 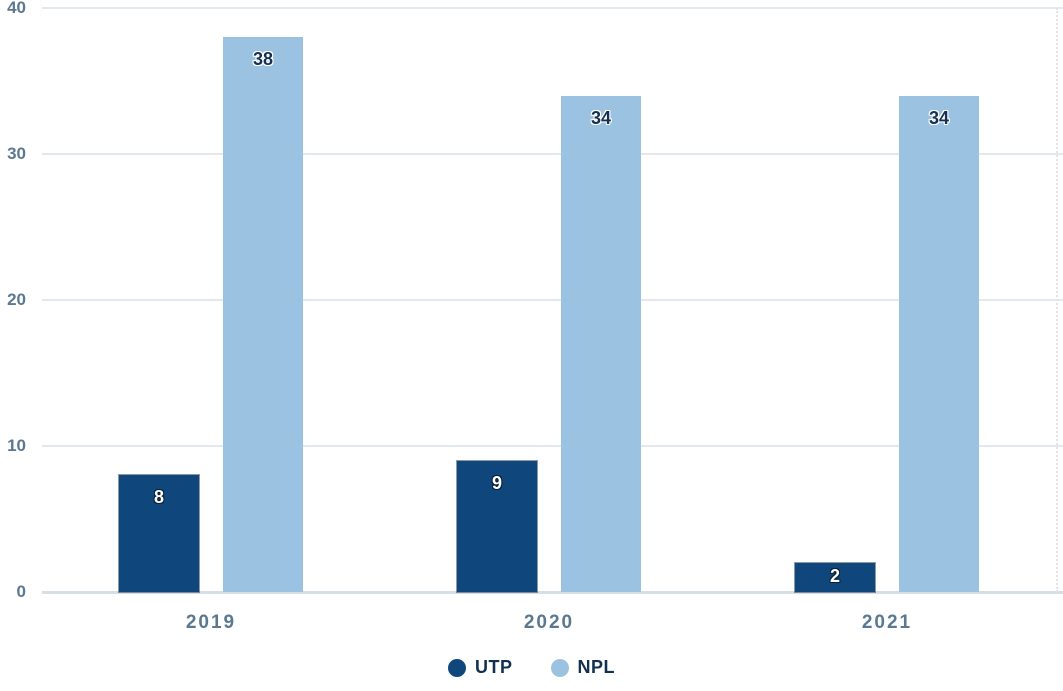 What do you see at coordinates (16, 299) in the screenshot?
I see `y-axis-tick-label: 20` at bounding box center [16, 299].